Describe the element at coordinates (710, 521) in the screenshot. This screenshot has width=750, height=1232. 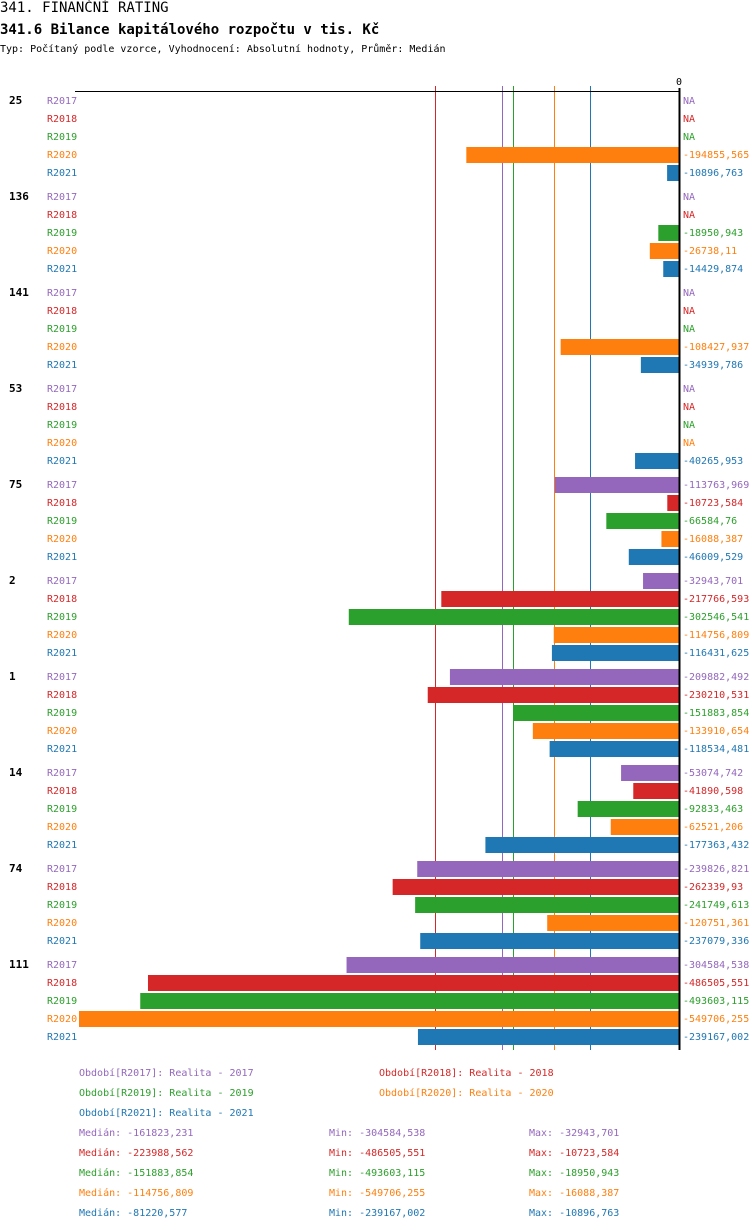
I see `value-label: -66584,76` at that location.